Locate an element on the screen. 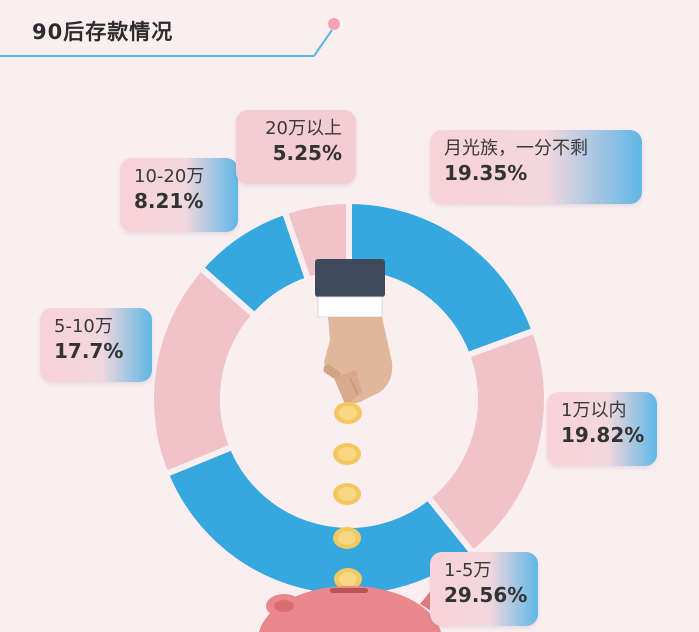 The image size is (699, 632). callout-value: 17.7% is located at coordinates (89, 350).